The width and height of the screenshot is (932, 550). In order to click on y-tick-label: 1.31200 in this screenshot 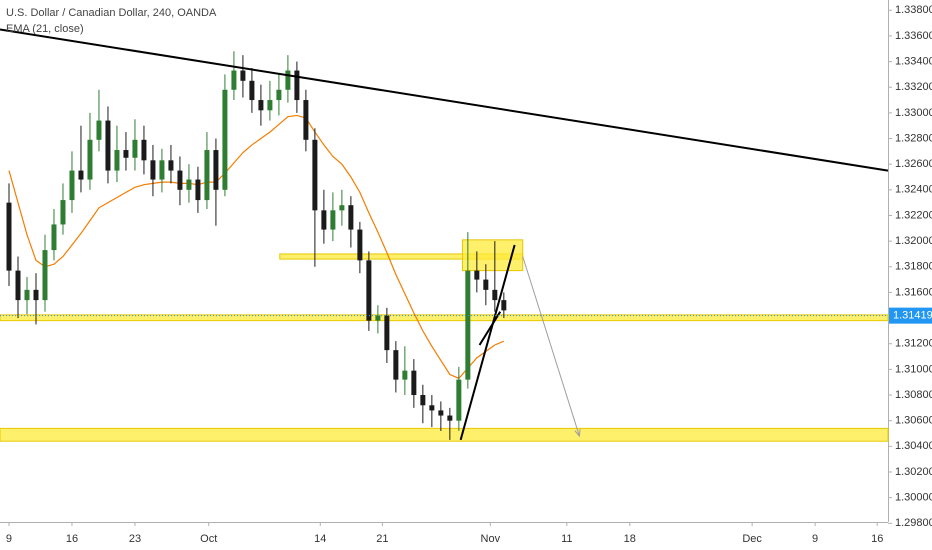, I will do `click(913, 344)`.